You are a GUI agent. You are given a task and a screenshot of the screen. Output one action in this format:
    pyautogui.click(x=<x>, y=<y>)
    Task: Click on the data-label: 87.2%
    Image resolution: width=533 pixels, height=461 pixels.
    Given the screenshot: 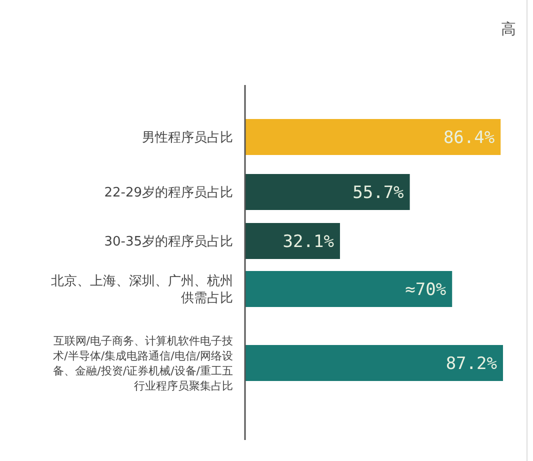 What is the action you would take?
    pyautogui.click(x=471, y=364)
    